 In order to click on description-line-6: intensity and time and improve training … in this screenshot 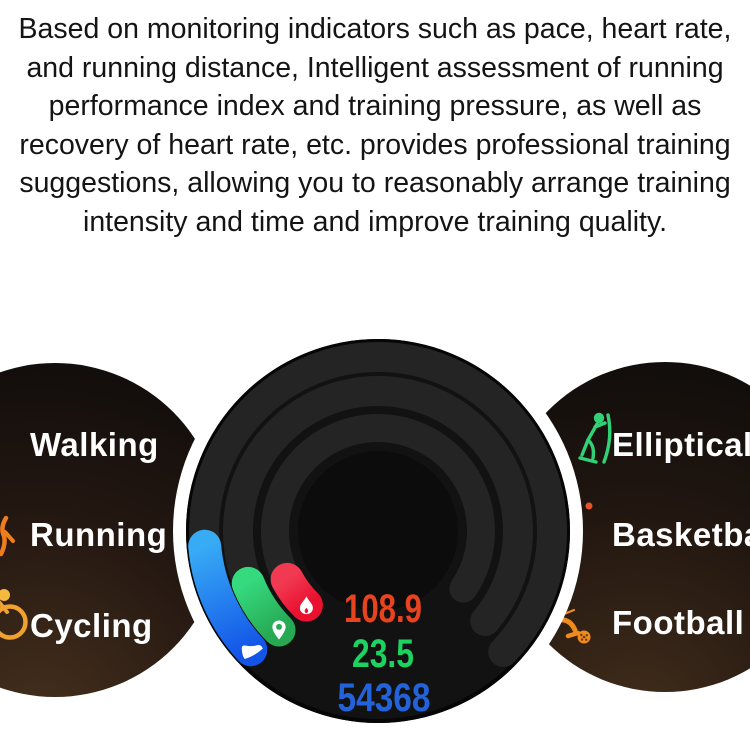, I will do `click(375, 221)`.